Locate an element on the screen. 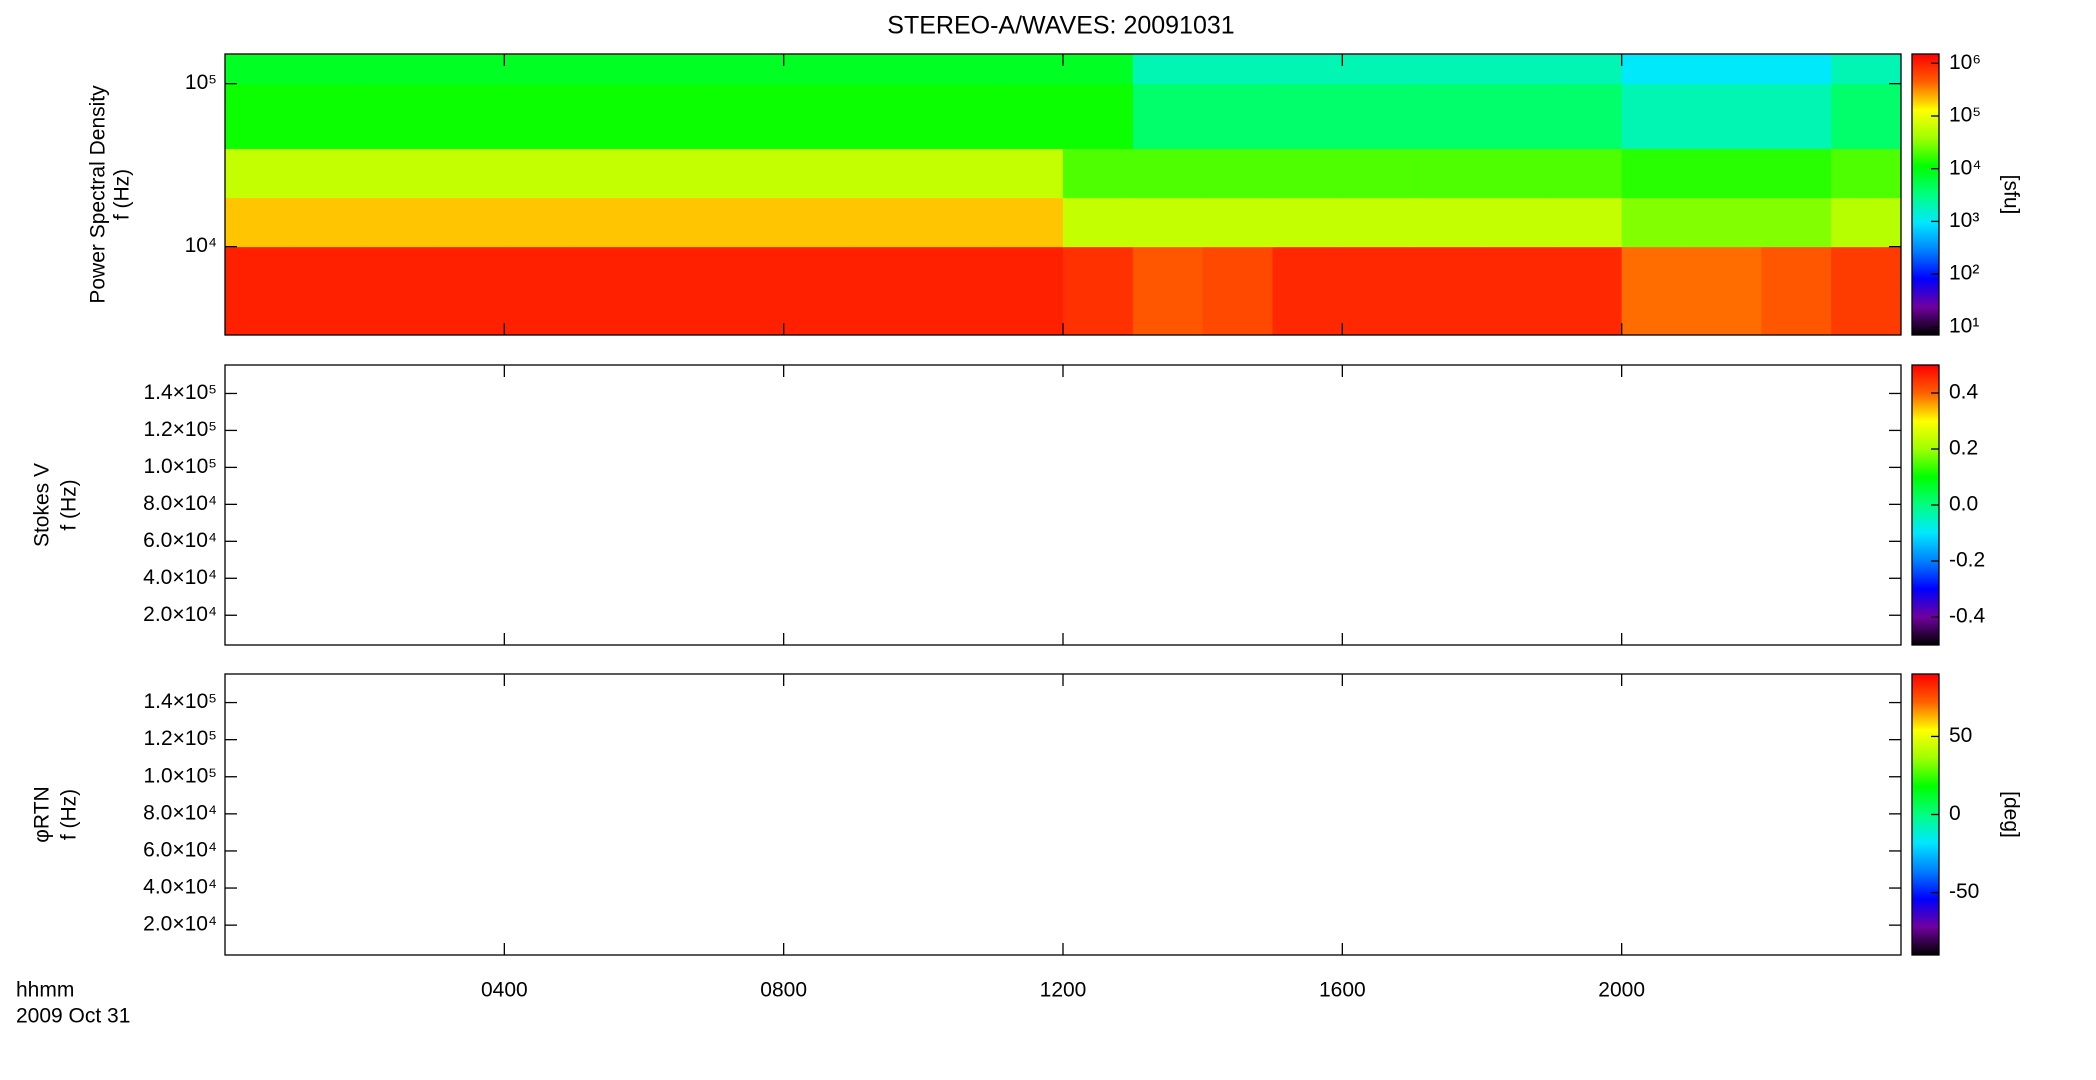  chart-title: STEREO-A/WAVES: 20091031 is located at coordinates (1060, 26).